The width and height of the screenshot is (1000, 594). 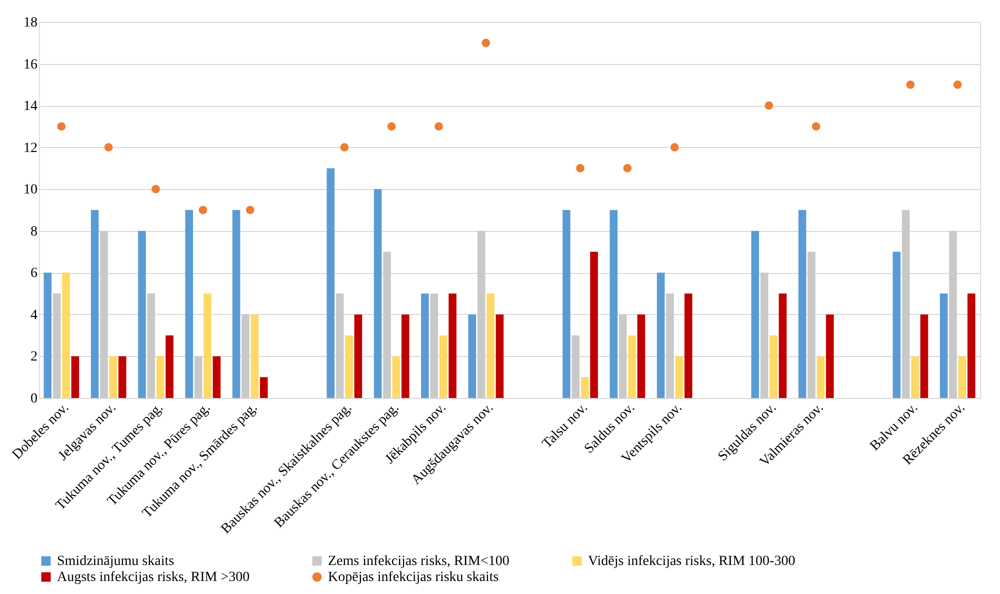 What do you see at coordinates (413, 577) in the screenshot?
I see `legend-label: Kopējas infekcijas risku skaits` at bounding box center [413, 577].